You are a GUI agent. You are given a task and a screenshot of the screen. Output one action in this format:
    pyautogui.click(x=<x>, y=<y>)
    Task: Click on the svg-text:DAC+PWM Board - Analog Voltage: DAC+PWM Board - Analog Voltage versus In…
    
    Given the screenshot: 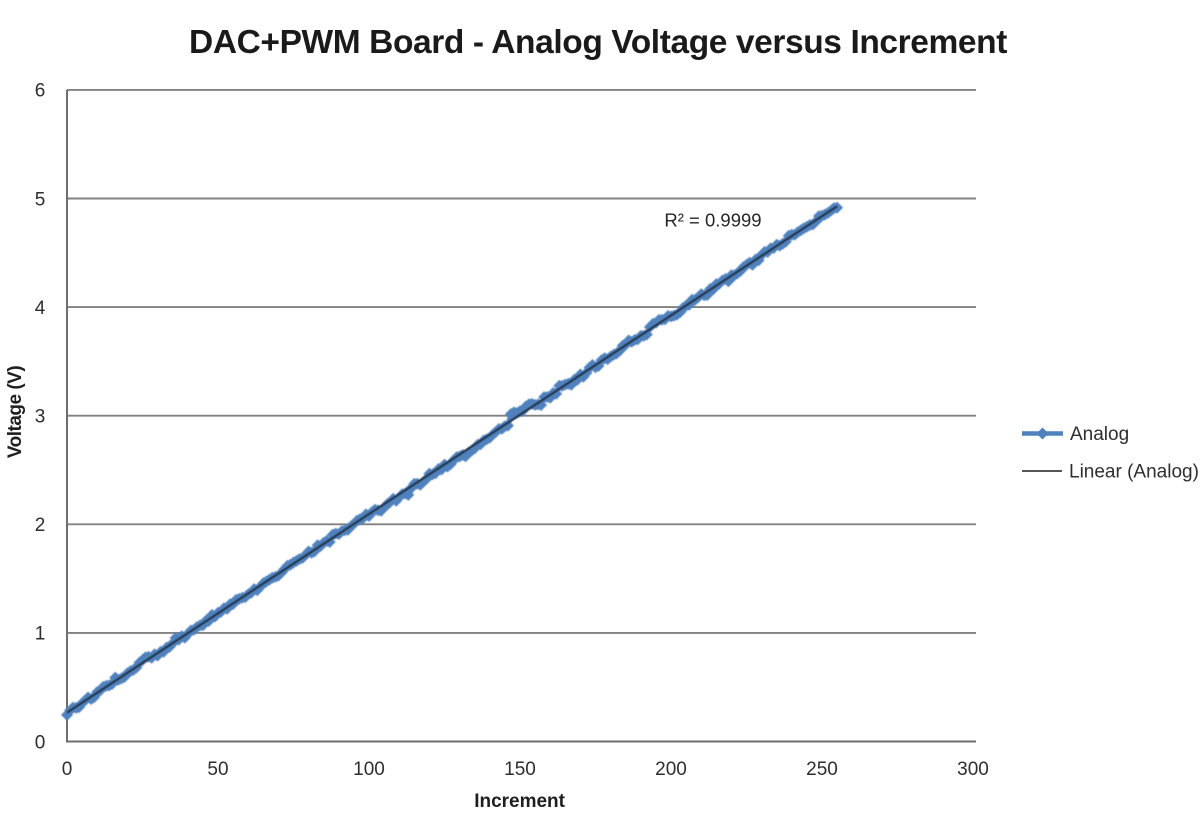 What is the action you would take?
    pyautogui.click(x=598, y=42)
    